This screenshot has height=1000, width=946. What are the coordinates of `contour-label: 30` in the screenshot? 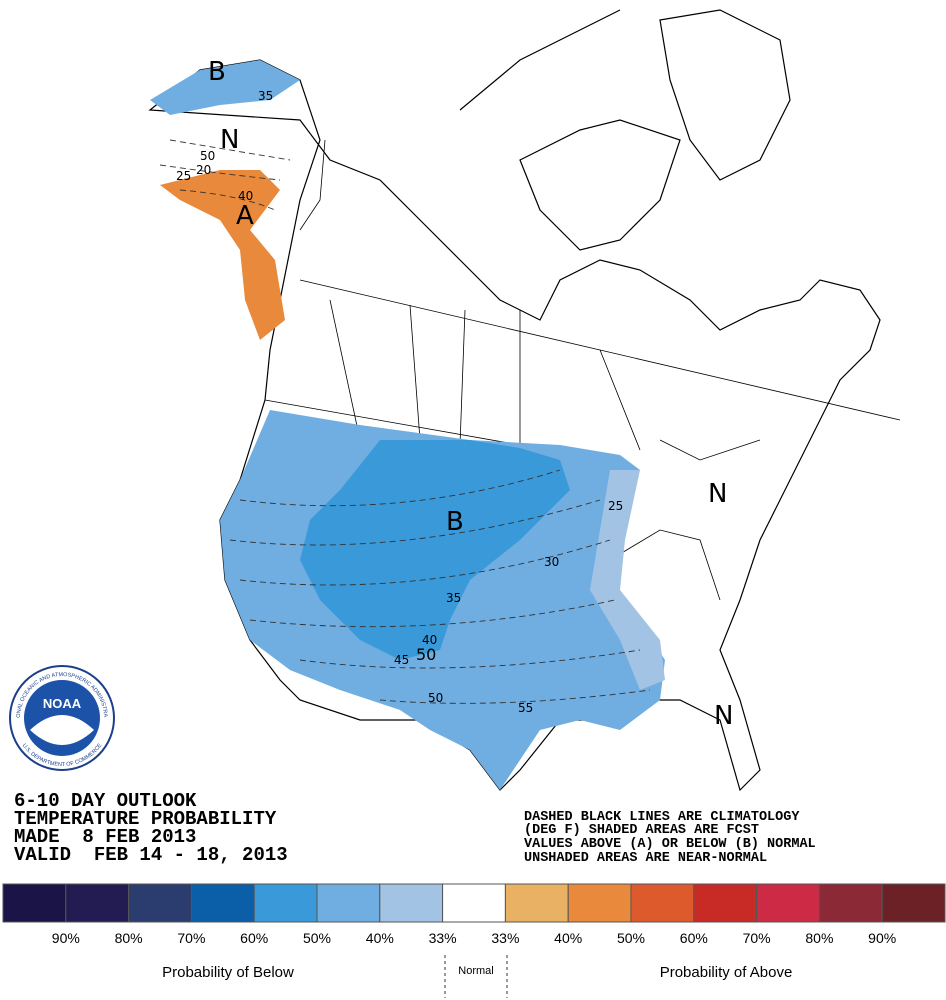 It's located at (551, 562).